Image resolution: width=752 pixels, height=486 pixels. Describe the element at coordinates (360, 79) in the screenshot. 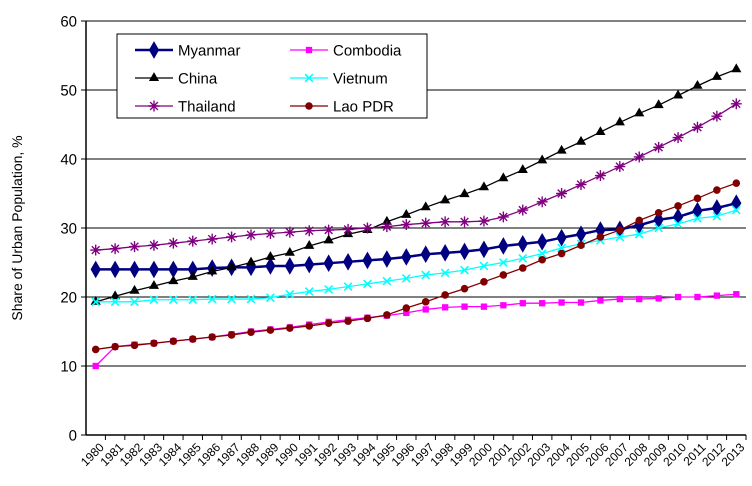

I see `legend-label: Vietnum` at that location.